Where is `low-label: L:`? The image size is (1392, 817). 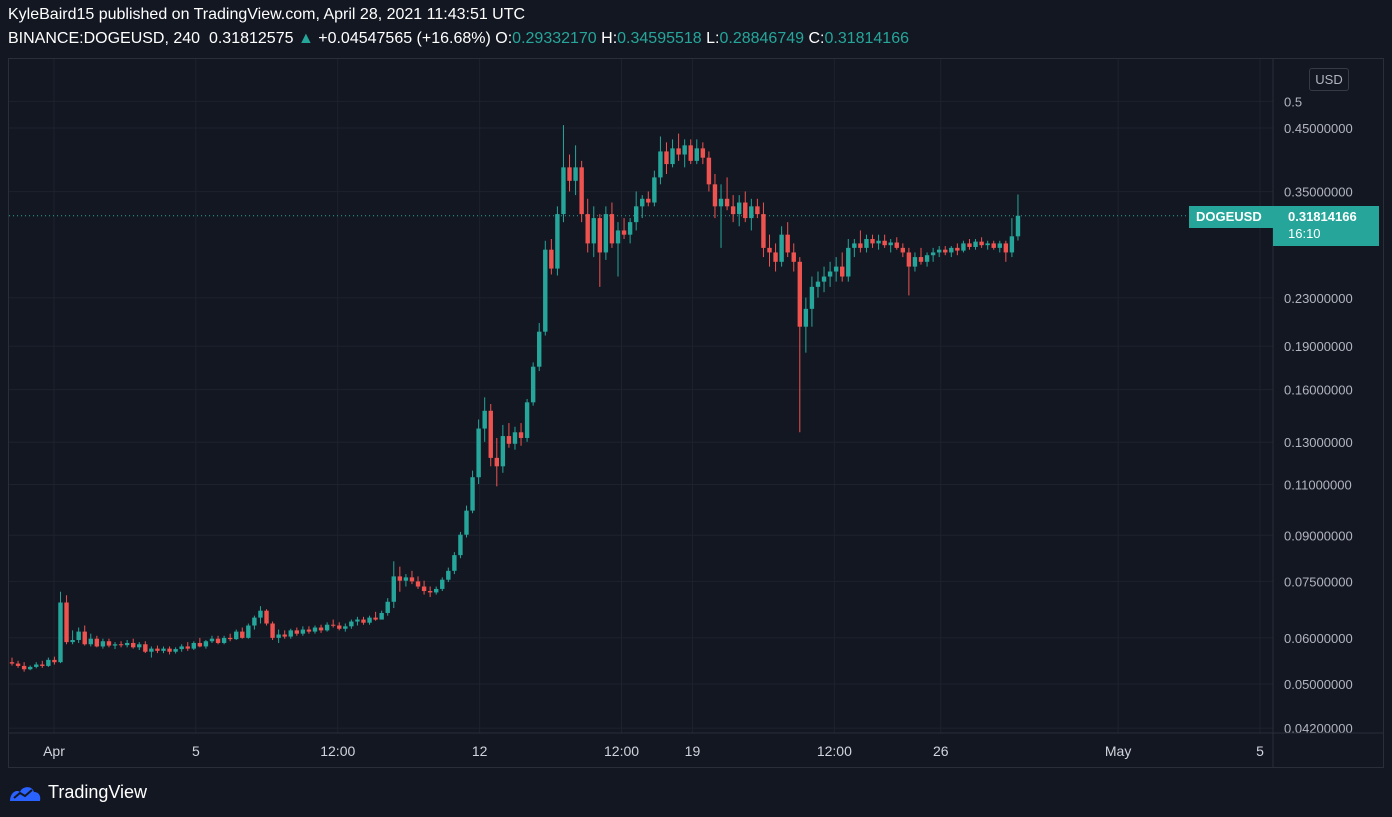 low-label: L: is located at coordinates (713, 38).